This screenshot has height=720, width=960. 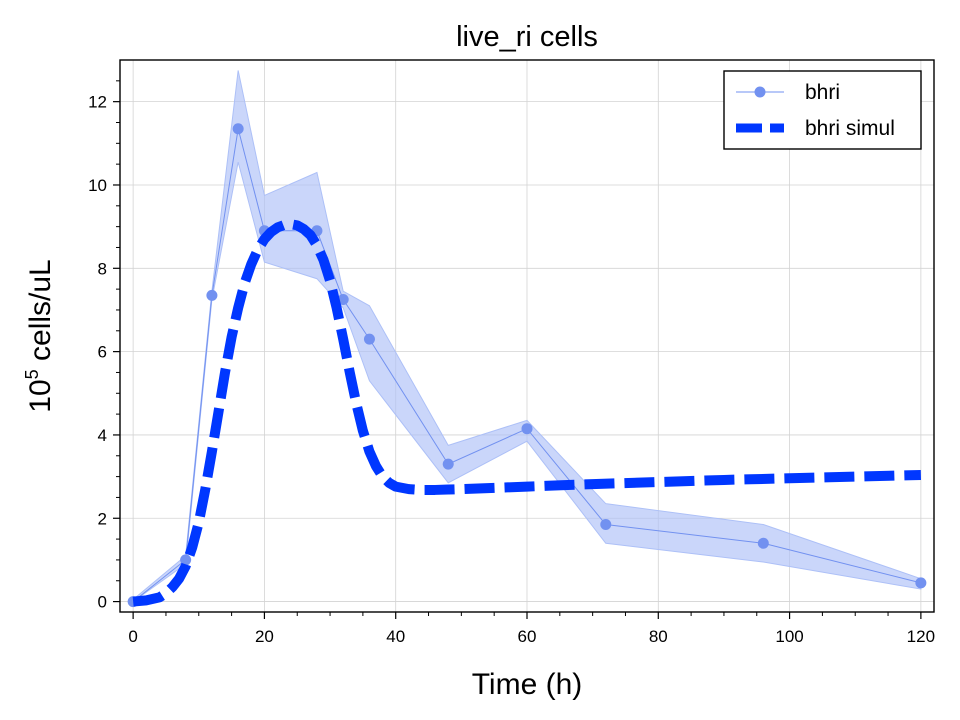 I want to click on y-tick-labels: 0 2 4 6 8 10 12, so click(x=97, y=352).